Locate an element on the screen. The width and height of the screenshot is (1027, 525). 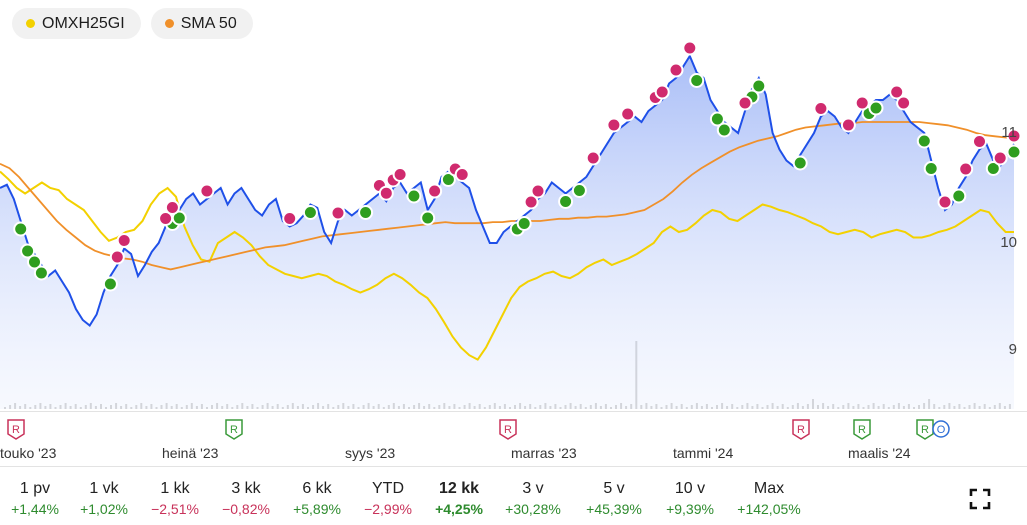
period-label: 1 pv is located at coordinates (35, 488).